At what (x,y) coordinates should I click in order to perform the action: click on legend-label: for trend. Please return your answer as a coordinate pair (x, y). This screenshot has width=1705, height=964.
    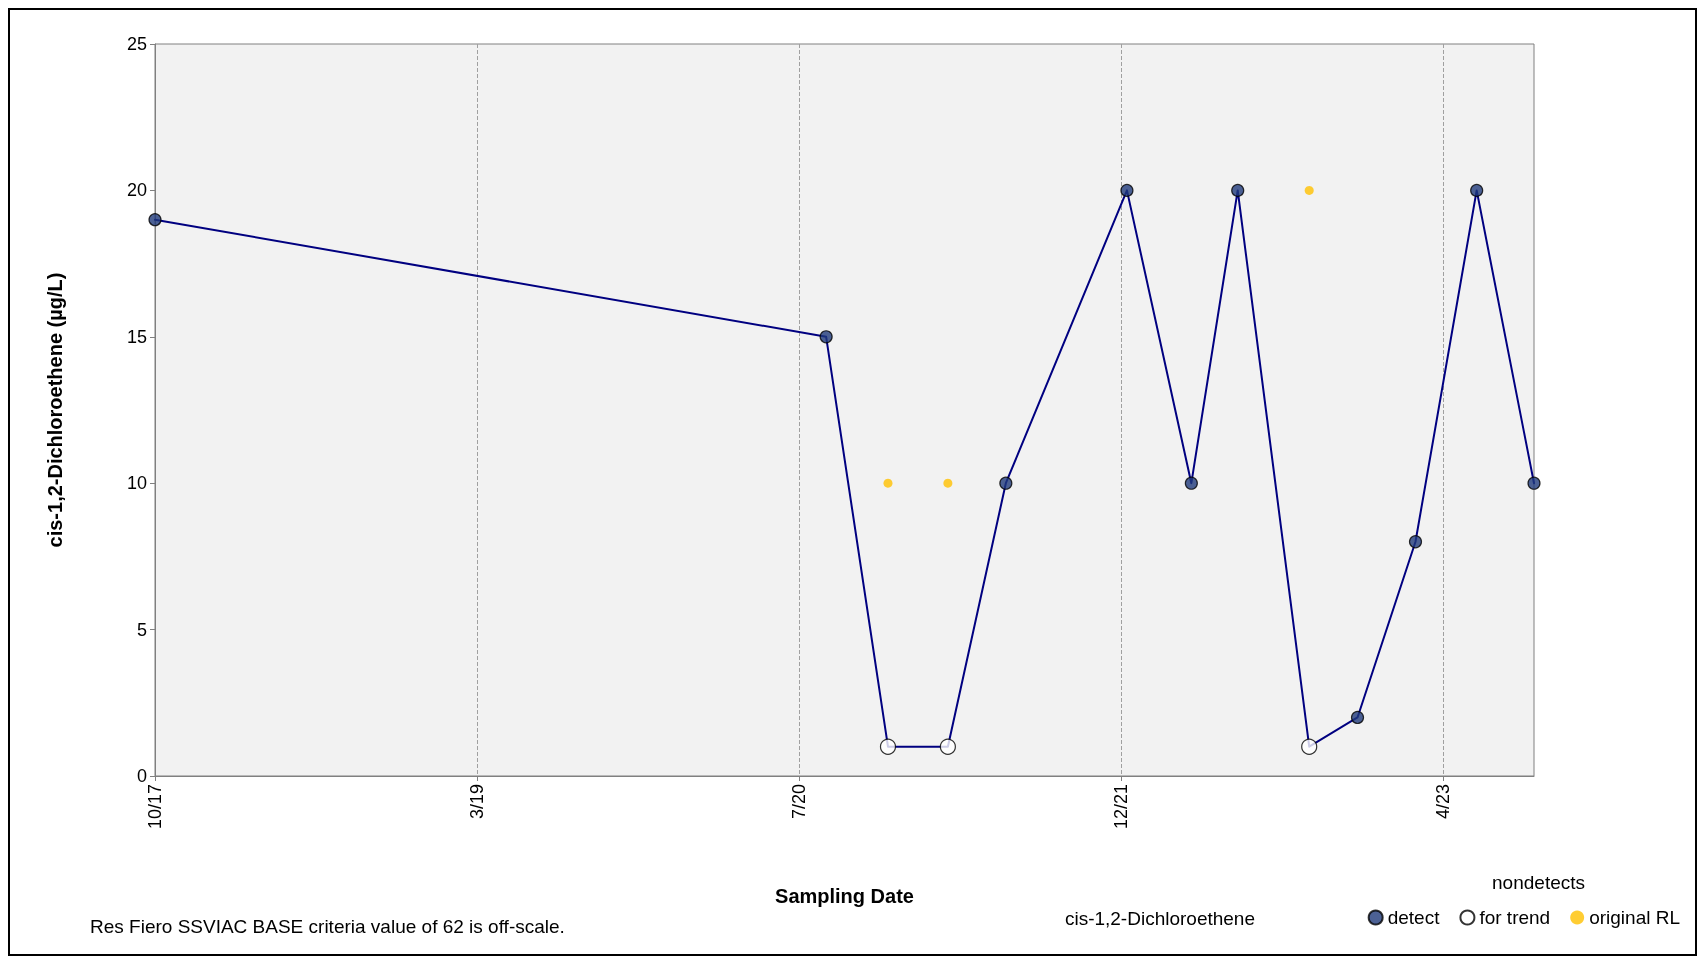
    Looking at the image, I should click on (1515, 917).